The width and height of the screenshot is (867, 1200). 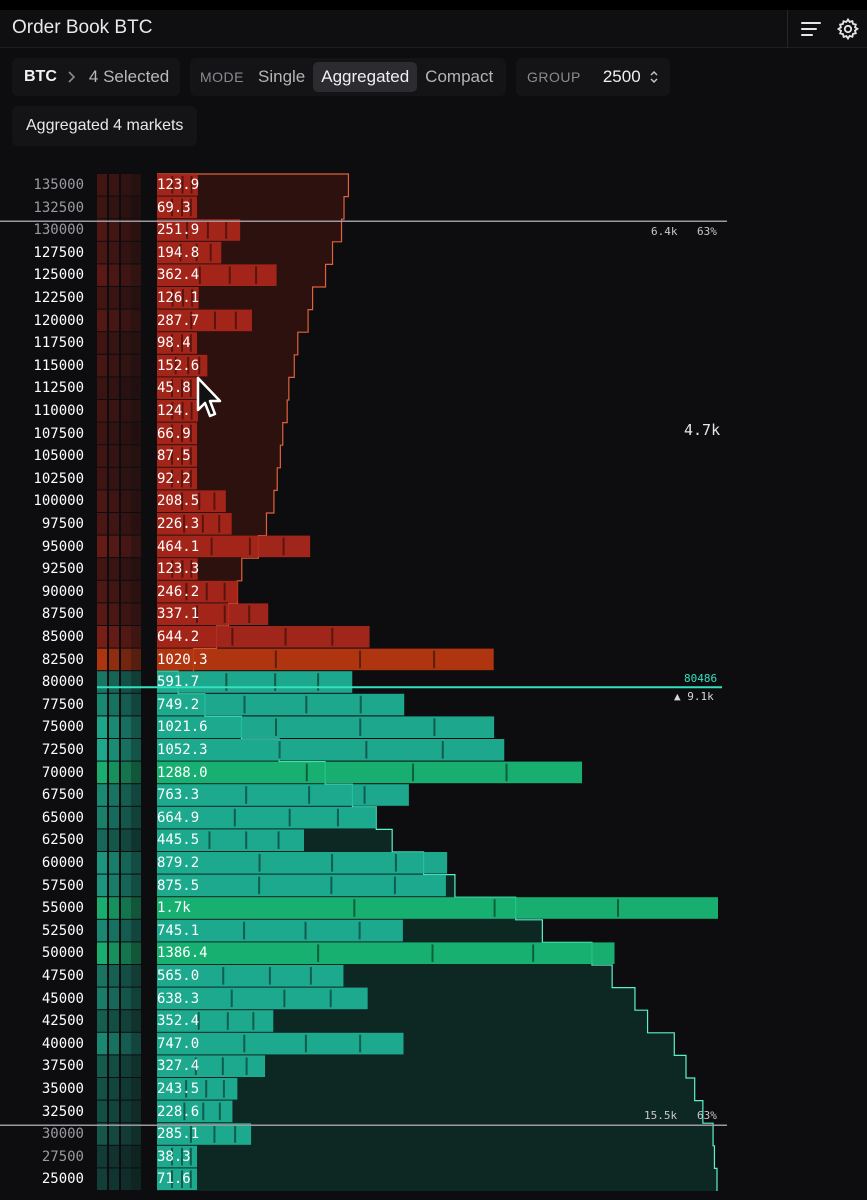 I want to click on ask-size-bar, so click(x=234, y=546).